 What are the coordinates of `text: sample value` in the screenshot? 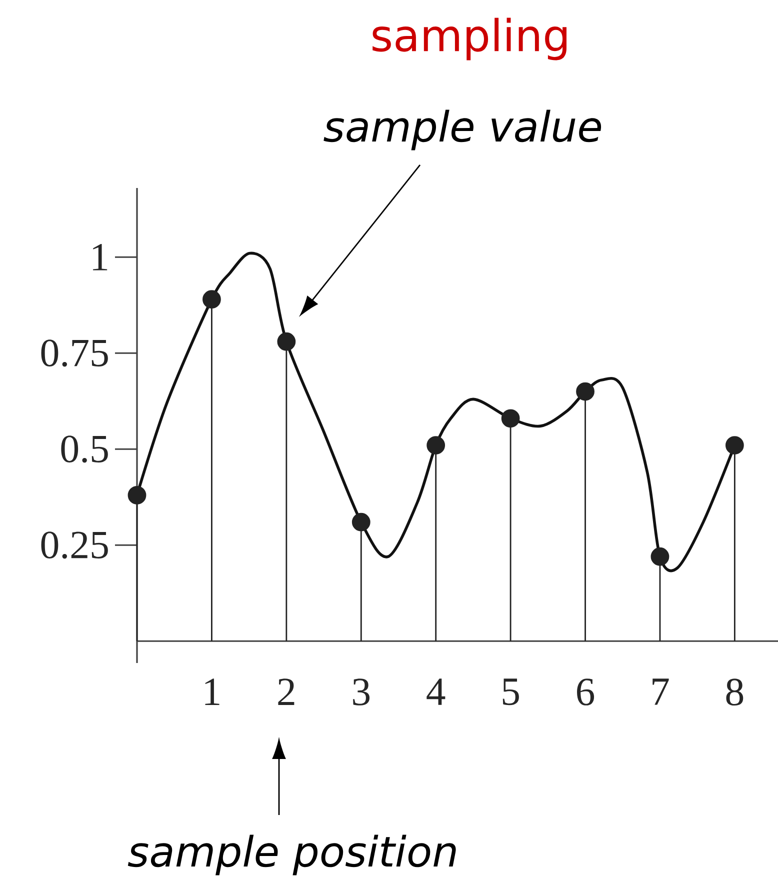 It's located at (463, 130).